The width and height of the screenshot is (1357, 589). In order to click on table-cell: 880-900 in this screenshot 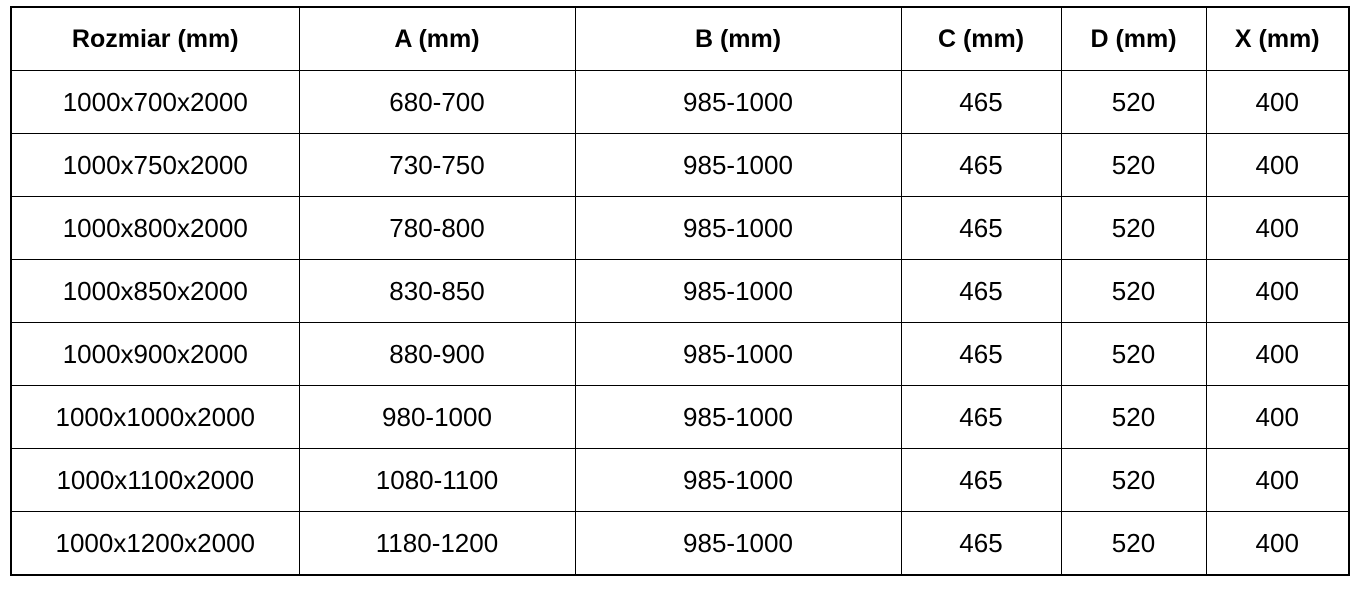, I will do `click(437, 354)`.